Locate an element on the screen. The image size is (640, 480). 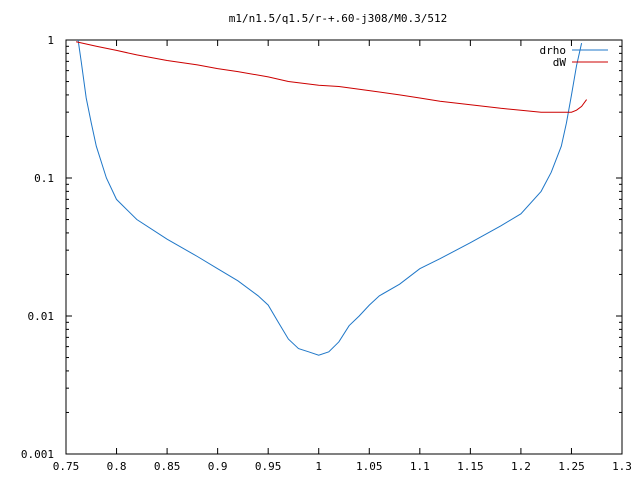
x-tick-label: 1.05 is located at coordinates (369, 466).